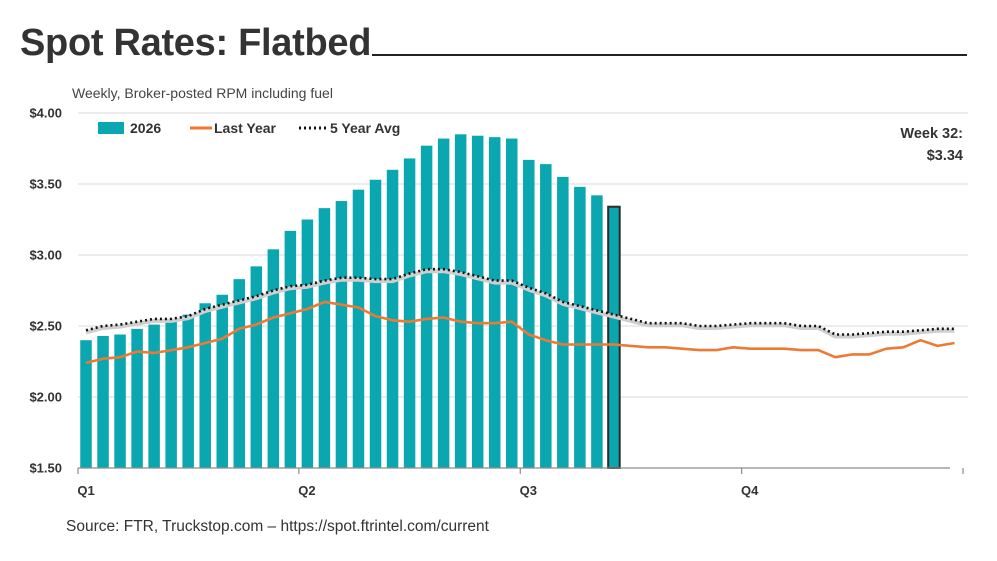 Image resolution: width=997 pixels, height=561 pixels. What do you see at coordinates (111, 128) in the screenshot?
I see `legend-swatch-2026` at bounding box center [111, 128].